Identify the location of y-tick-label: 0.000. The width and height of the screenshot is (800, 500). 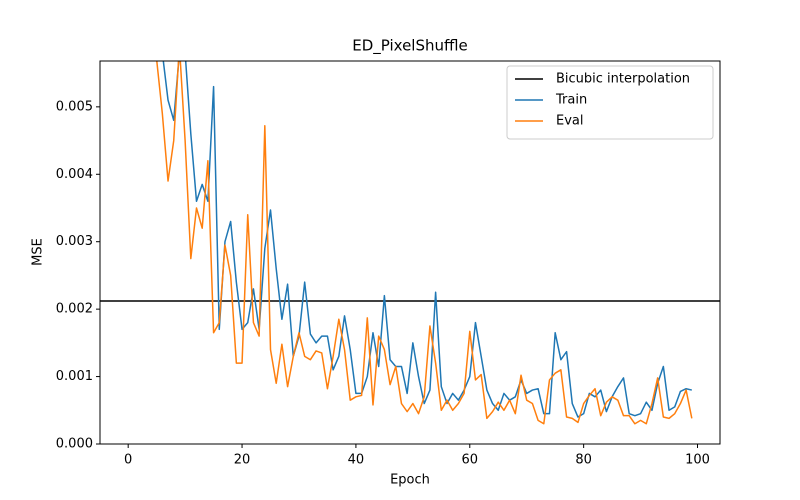
(74, 444).